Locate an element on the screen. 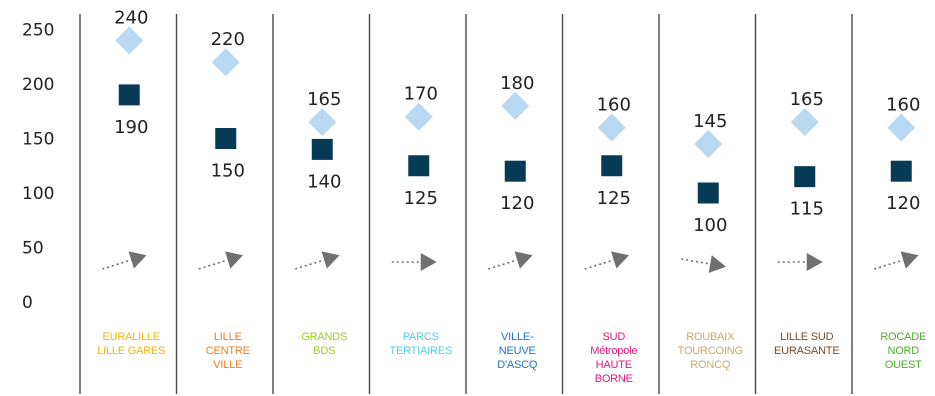 Image resolution: width=935 pixels, height=396 pixels. square-value-label: 100 is located at coordinates (710, 225).